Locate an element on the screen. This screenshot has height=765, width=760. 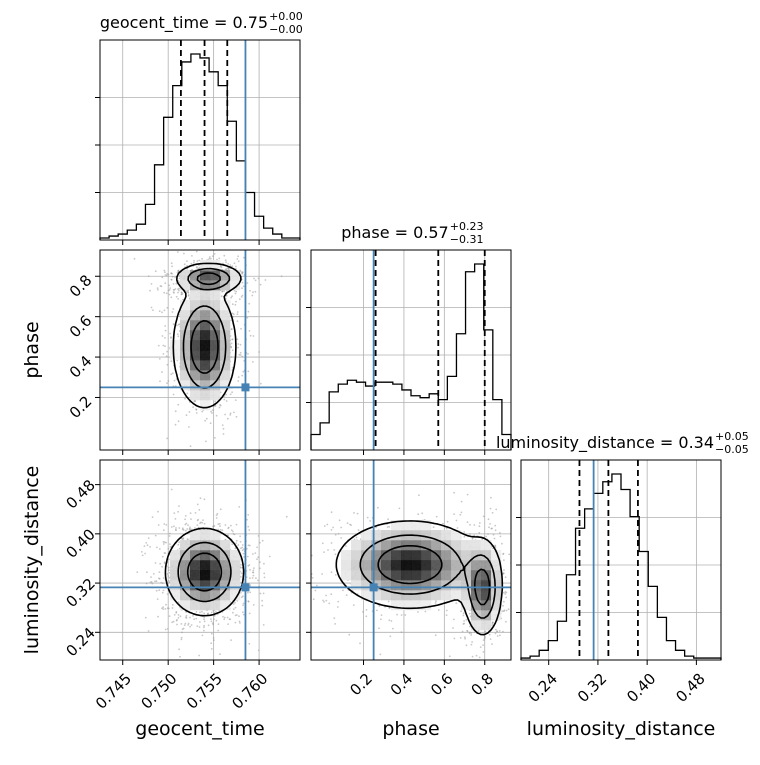
x-tick-label: 0.760 is located at coordinates (249, 691).